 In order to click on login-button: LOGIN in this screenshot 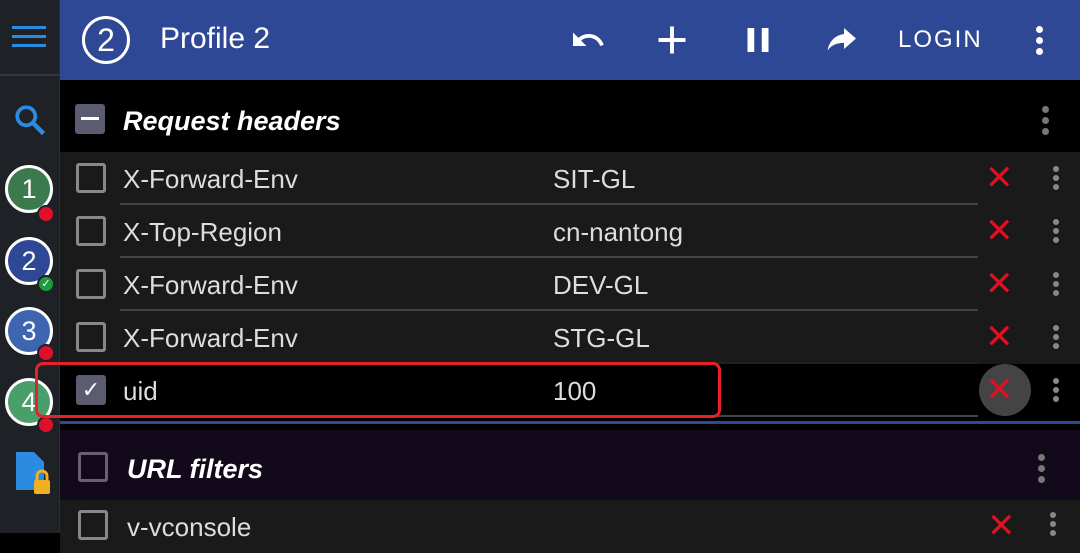, I will do `click(940, 39)`.